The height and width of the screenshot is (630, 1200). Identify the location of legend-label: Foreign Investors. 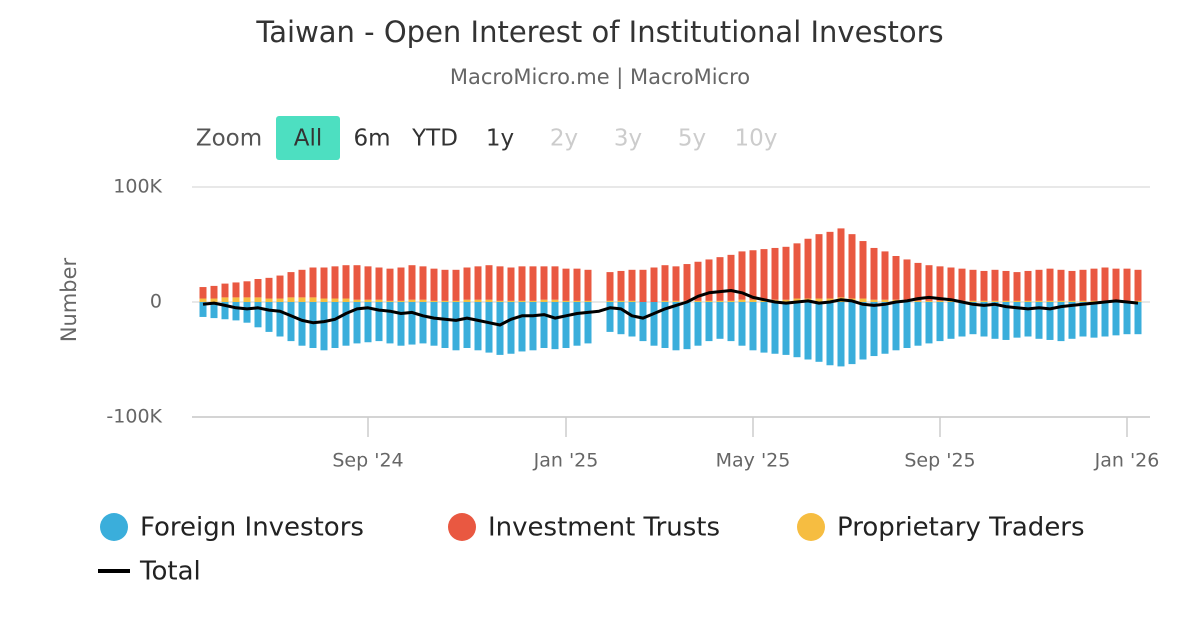
(252, 528).